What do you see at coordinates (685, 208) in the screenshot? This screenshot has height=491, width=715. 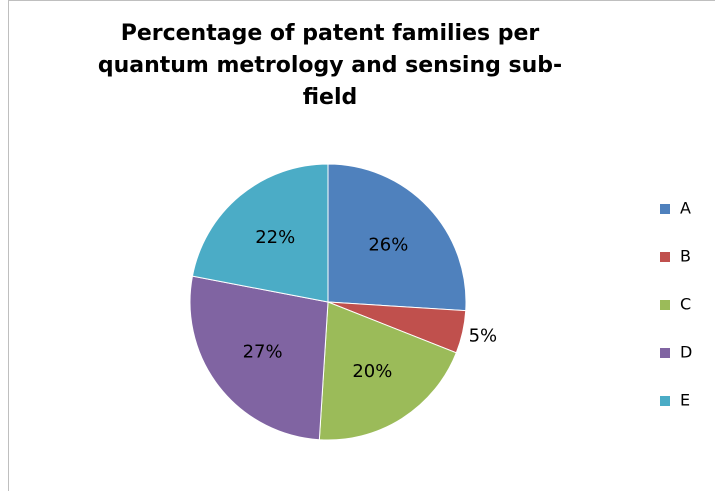 I see `legend-label: A` at bounding box center [685, 208].